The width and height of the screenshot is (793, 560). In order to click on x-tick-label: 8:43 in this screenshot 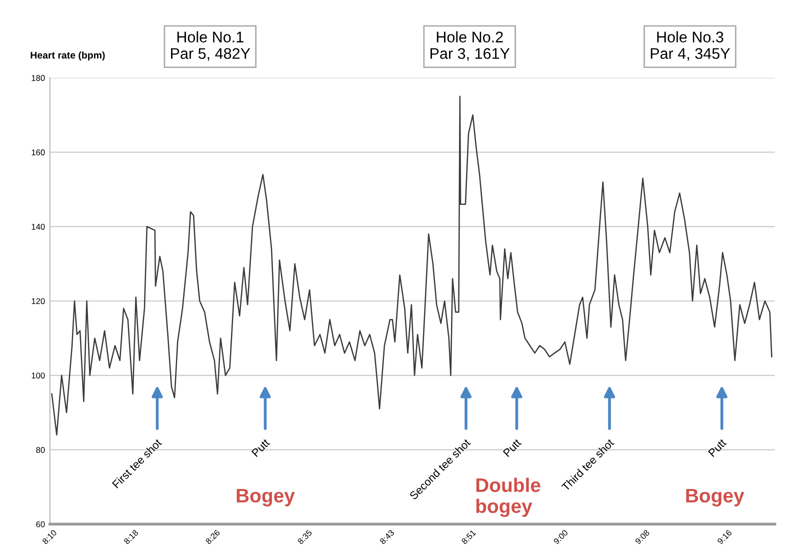, I will do `click(387, 537)`.